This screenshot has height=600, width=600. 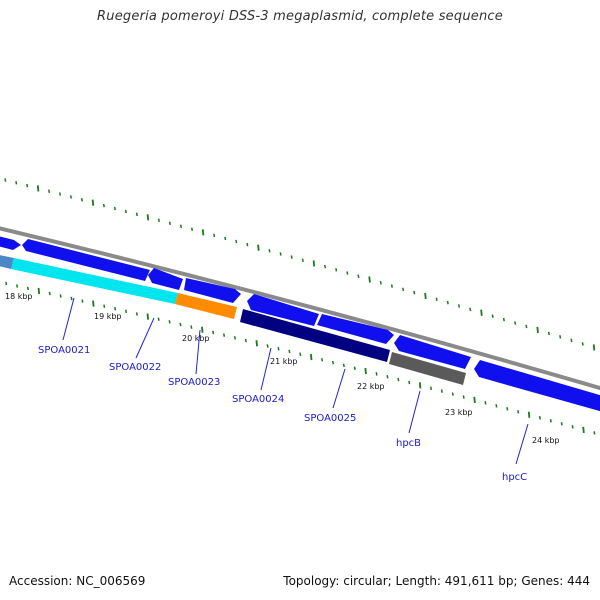 I want to click on gene-label-hpcB: hpcB, so click(x=408, y=443).